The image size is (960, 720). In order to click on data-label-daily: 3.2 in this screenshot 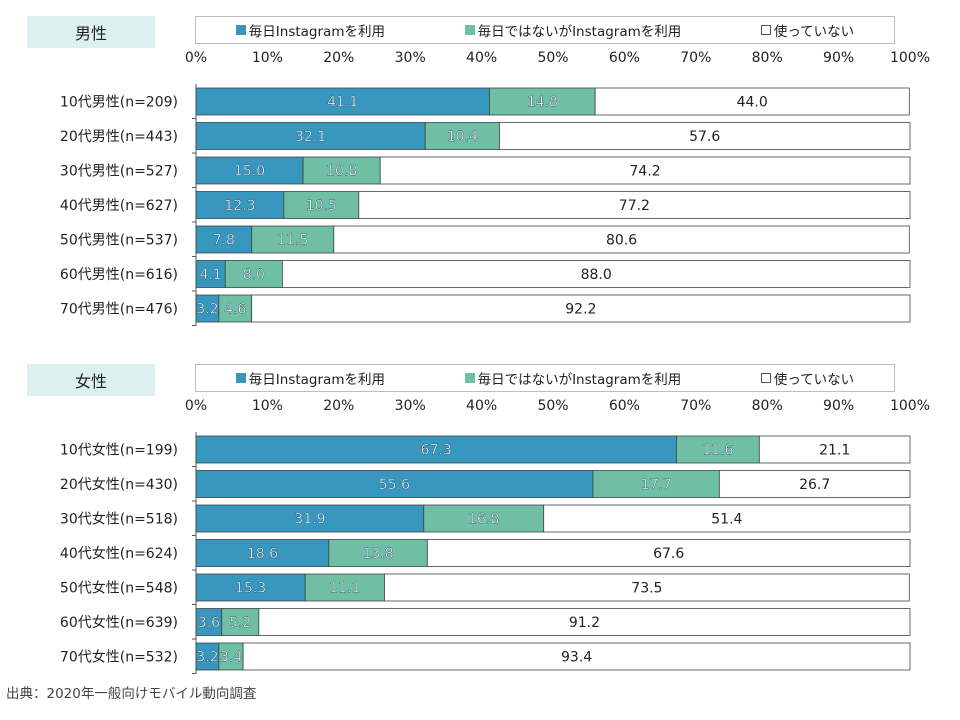, I will do `click(207, 310)`.